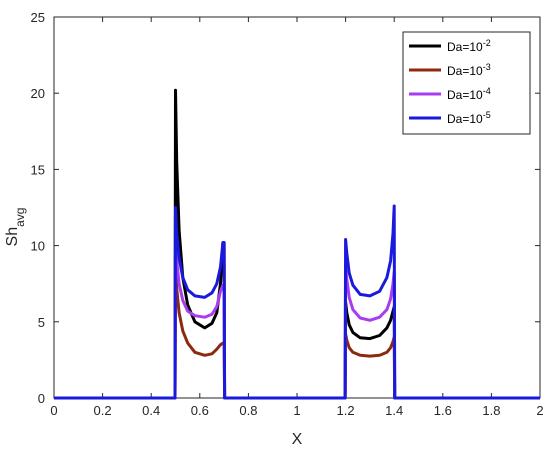 The width and height of the screenshot is (550, 452). Describe the element at coordinates (41, 322) in the screenshot. I see `y-tick-label: 5` at that location.